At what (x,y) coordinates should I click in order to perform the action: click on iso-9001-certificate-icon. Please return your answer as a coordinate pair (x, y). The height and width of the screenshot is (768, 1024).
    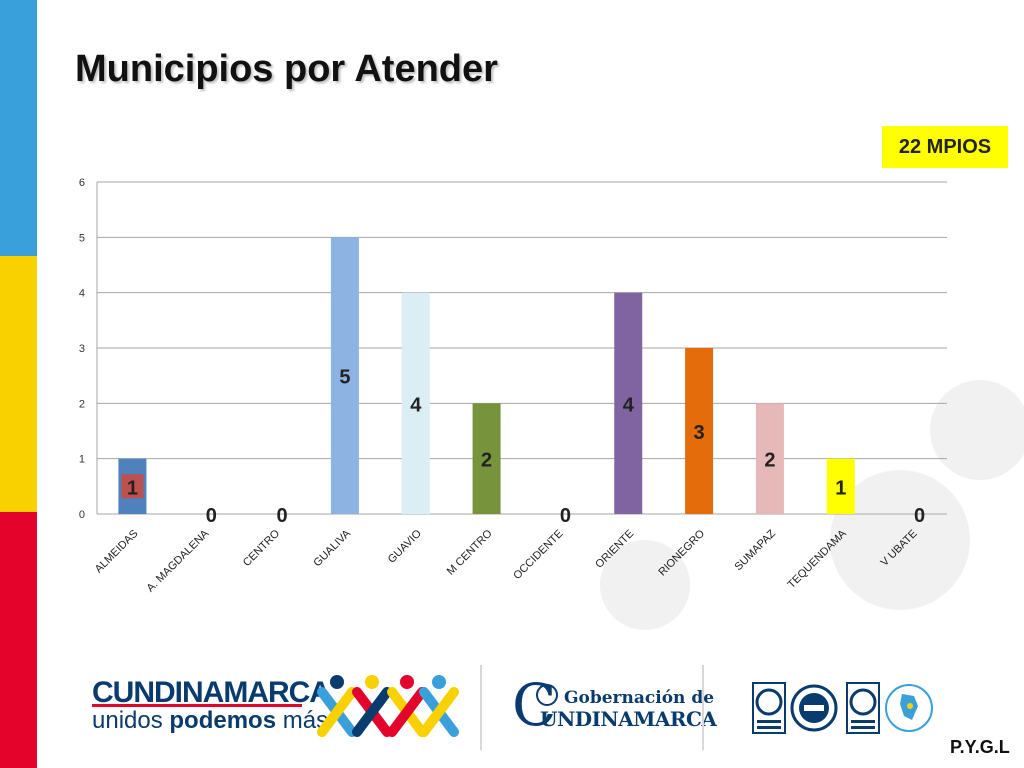
    Looking at the image, I should click on (769, 708).